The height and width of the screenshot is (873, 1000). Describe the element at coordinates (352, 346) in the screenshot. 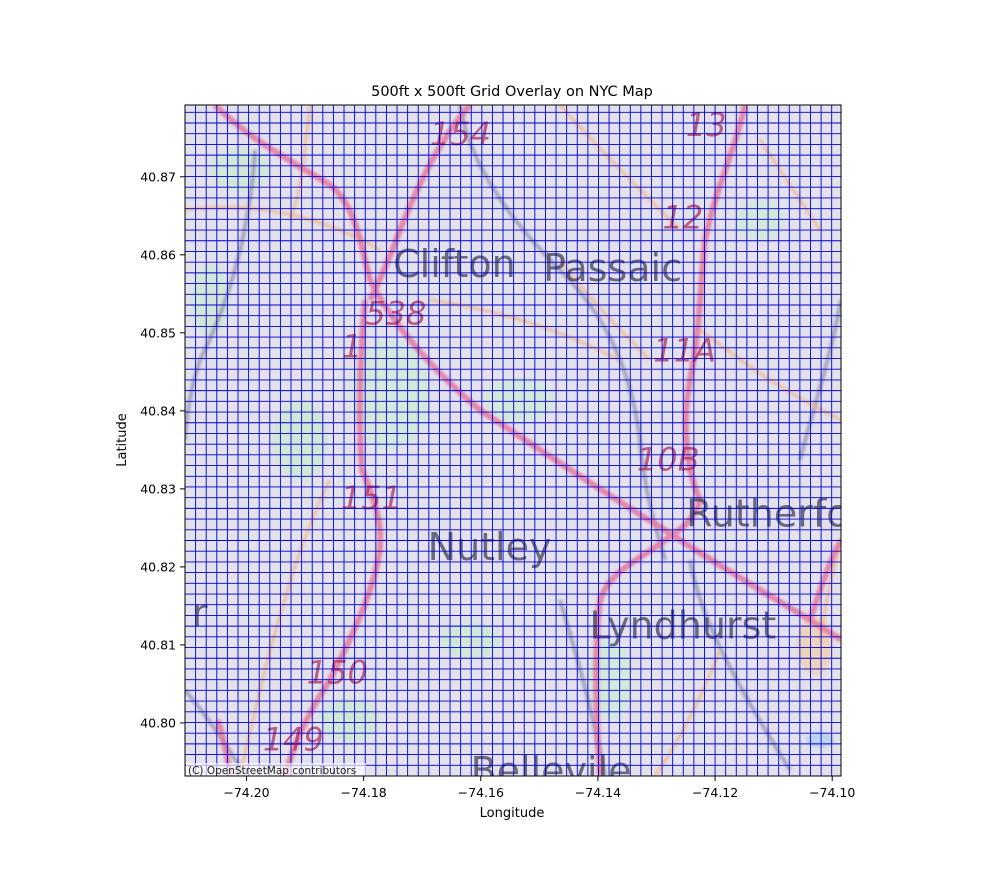

I see `route-label: 1` at that location.